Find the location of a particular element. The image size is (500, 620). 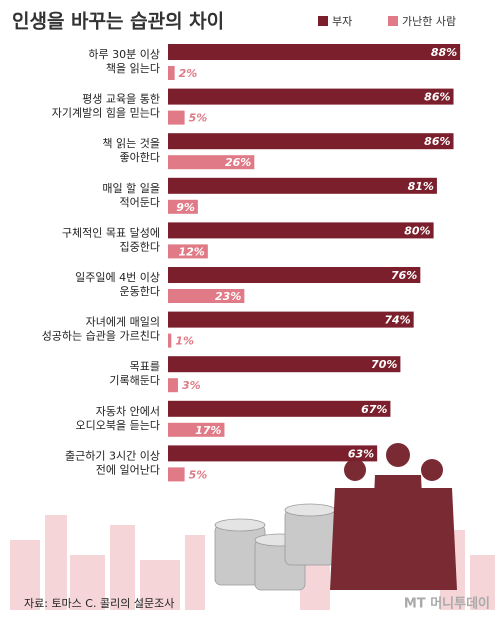

value-label: 23% is located at coordinates (228, 296).